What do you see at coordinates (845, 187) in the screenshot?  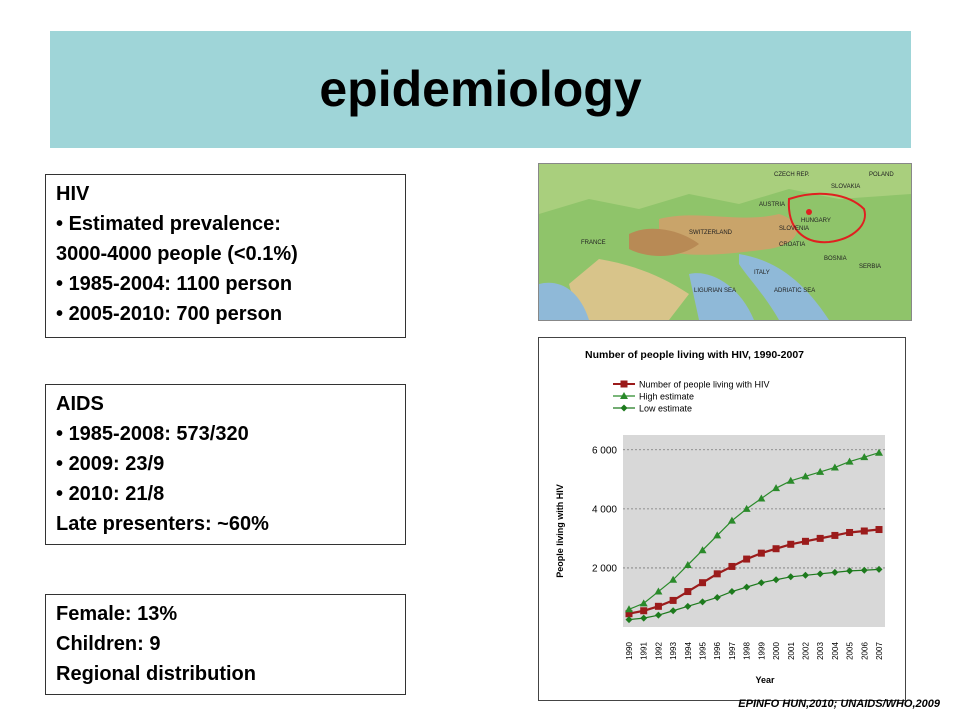 I see `map-label-1: SLOVAKIA` at bounding box center [845, 187].